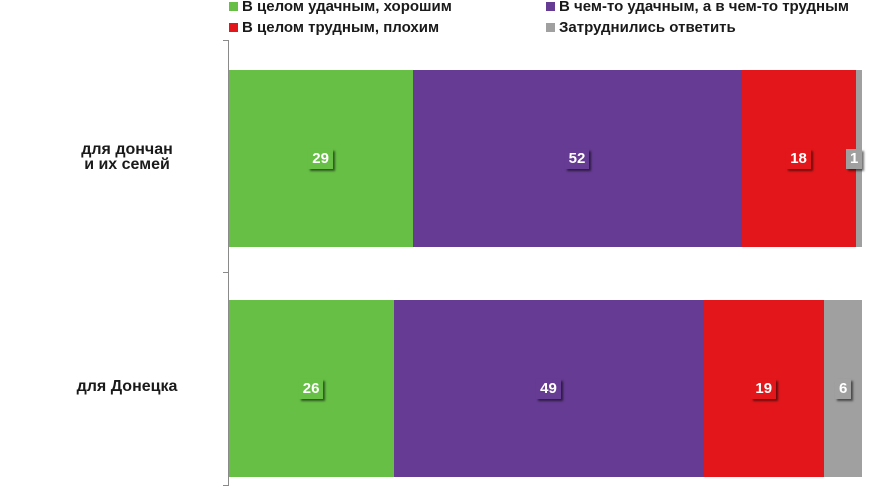 The width and height of the screenshot is (869, 486). What do you see at coordinates (341, 27) in the screenshot?
I see `legend-label: В целом трудным, плохим` at bounding box center [341, 27].